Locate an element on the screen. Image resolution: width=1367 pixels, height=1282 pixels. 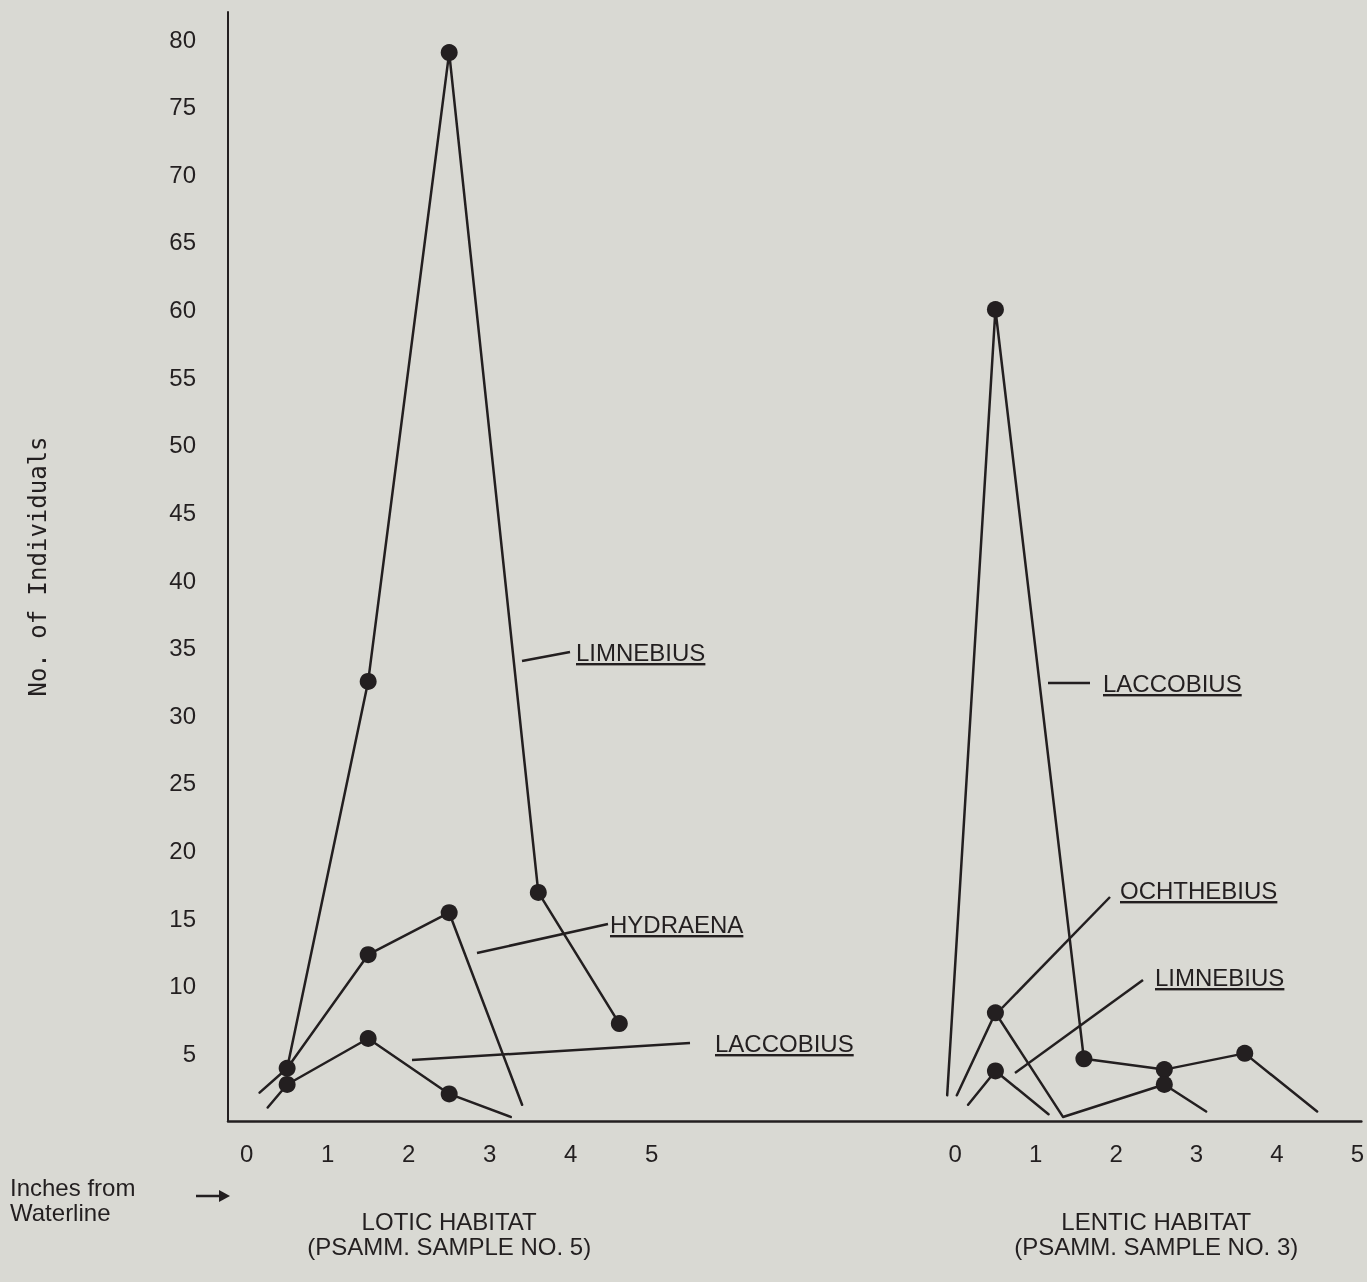
y-tick-label: 70 is located at coordinates (182, 174).